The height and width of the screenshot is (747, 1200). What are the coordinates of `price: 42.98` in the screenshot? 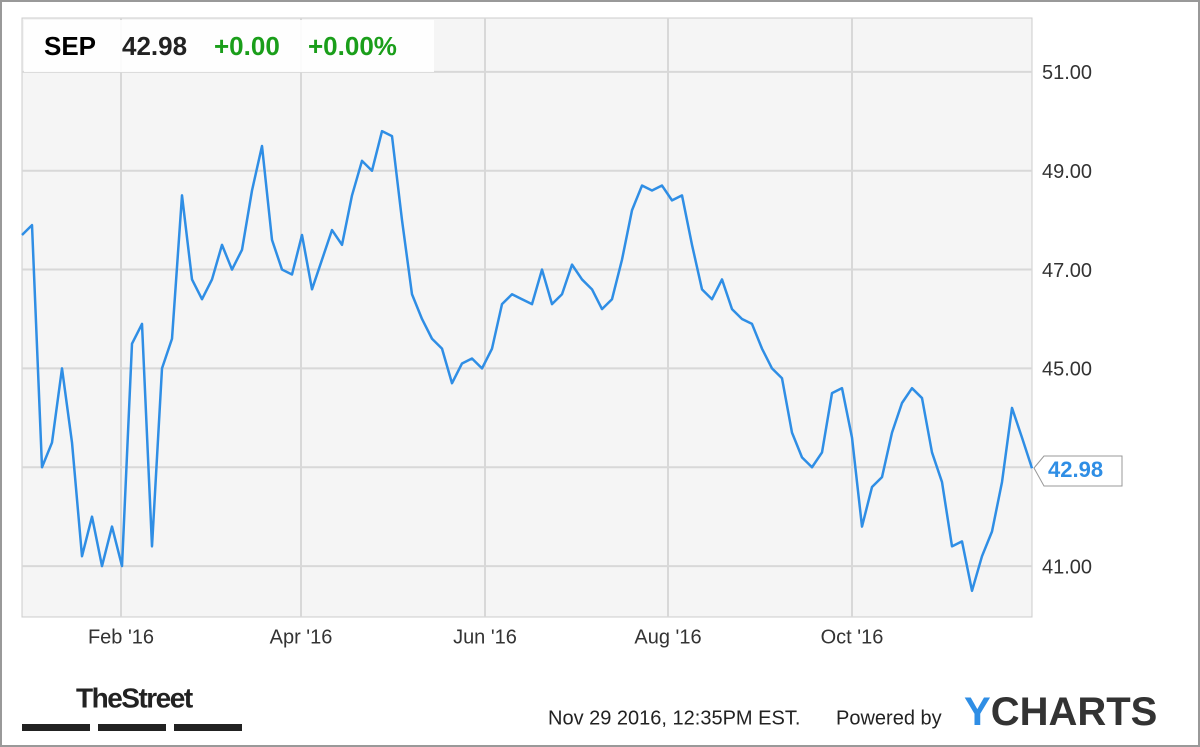 It's located at (154, 46).